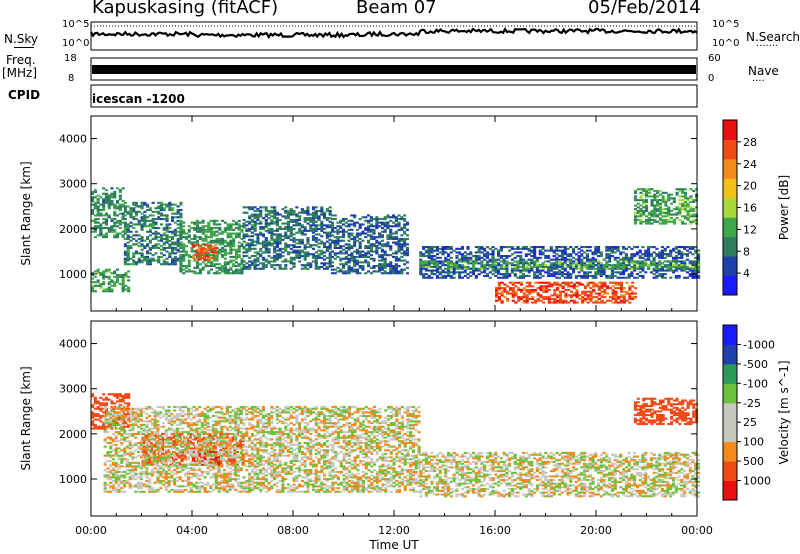 Image resolution: width=800 pixels, height=554 pixels. Describe the element at coordinates (730, 266) in the screenshot. I see `colorbar-segment` at that location.